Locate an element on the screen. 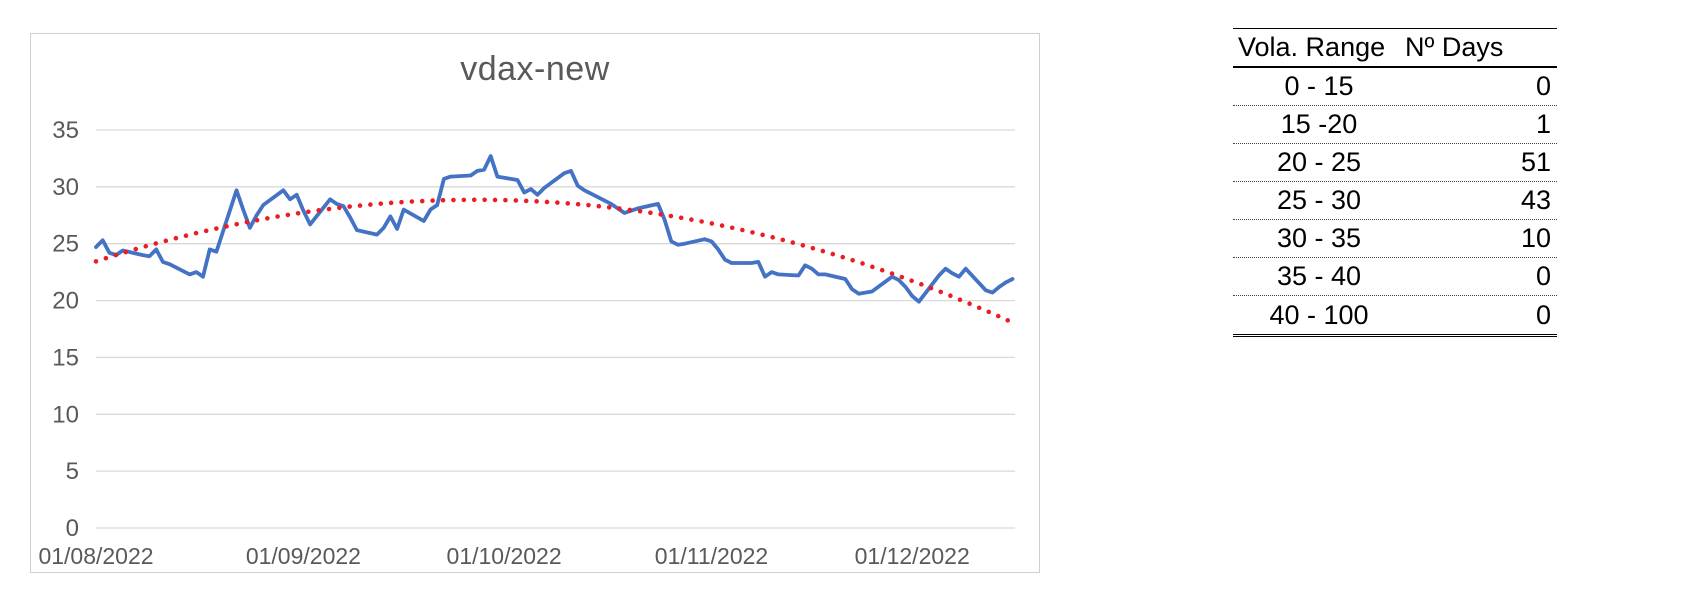 The width and height of the screenshot is (1700, 594). num-days-header: Nº Days is located at coordinates (1454, 47).